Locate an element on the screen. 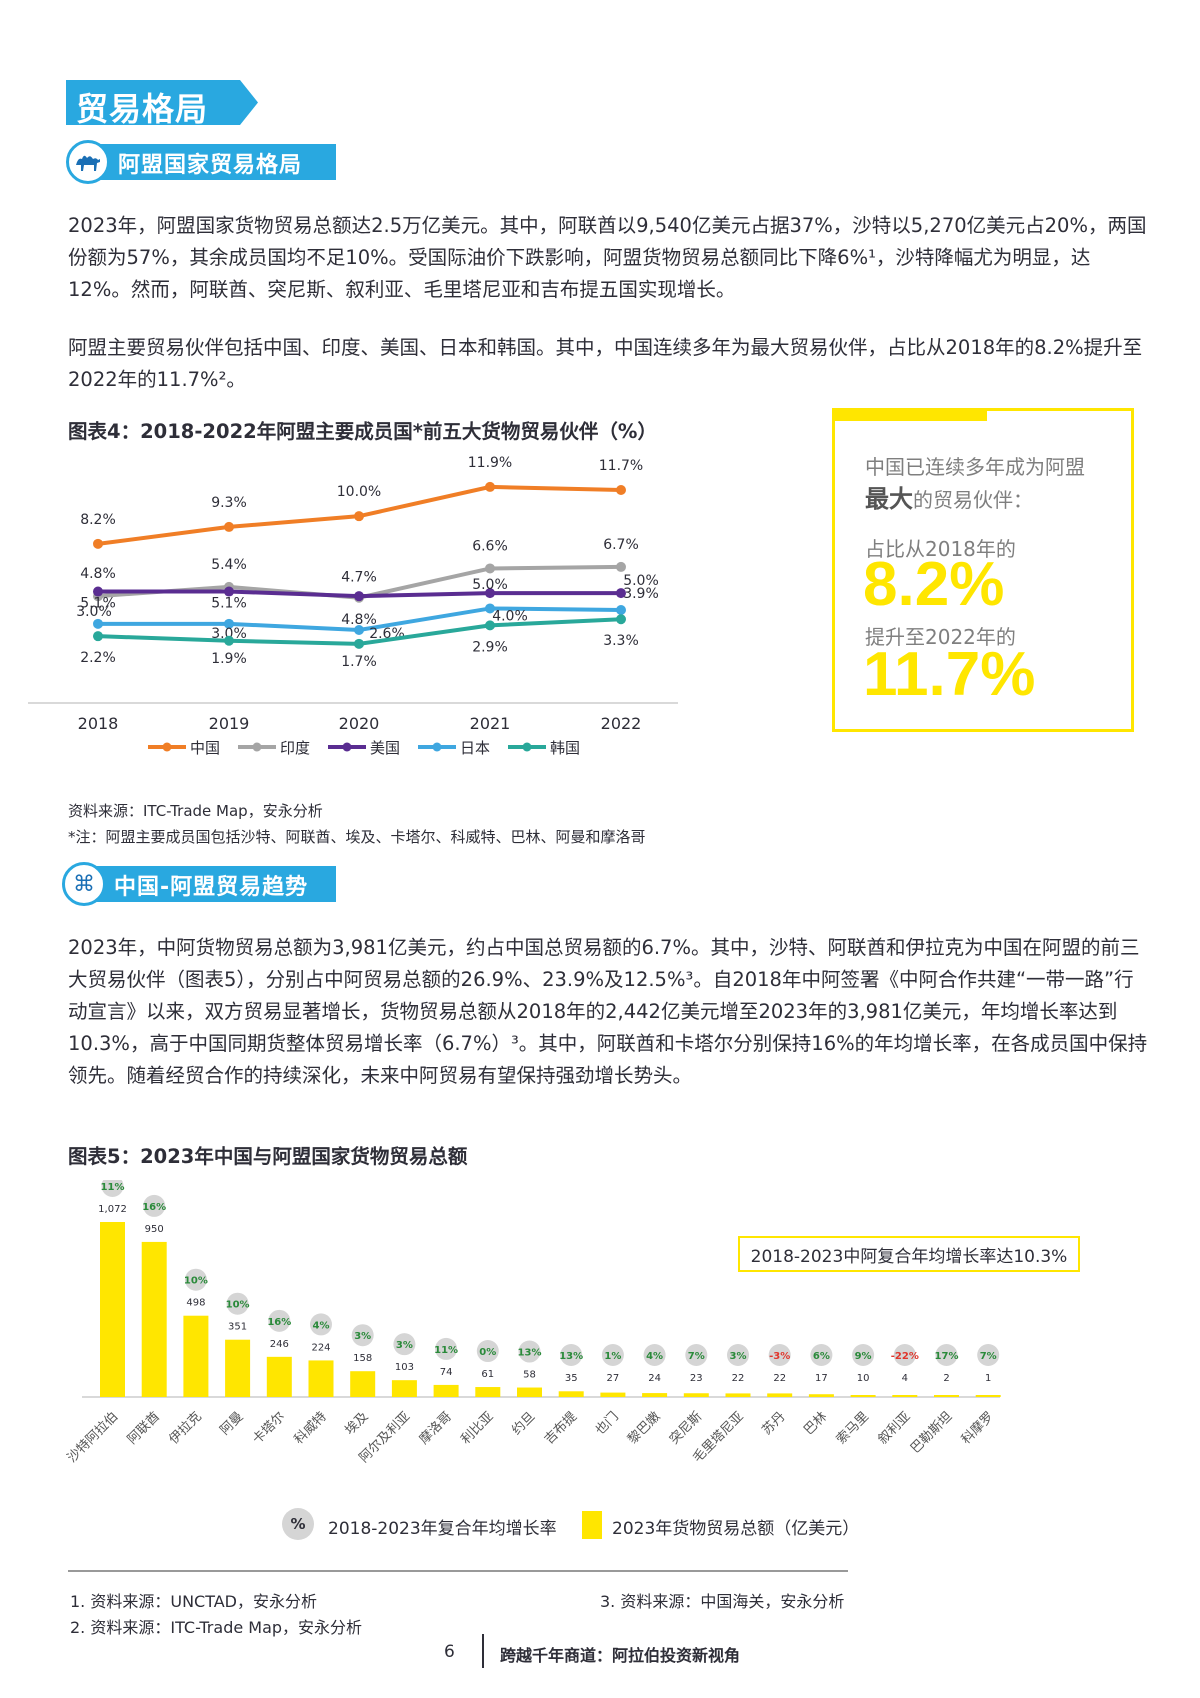  subsection-banner-2: ⌘ 中国-阿盟贸易趋势 is located at coordinates (212, 884).